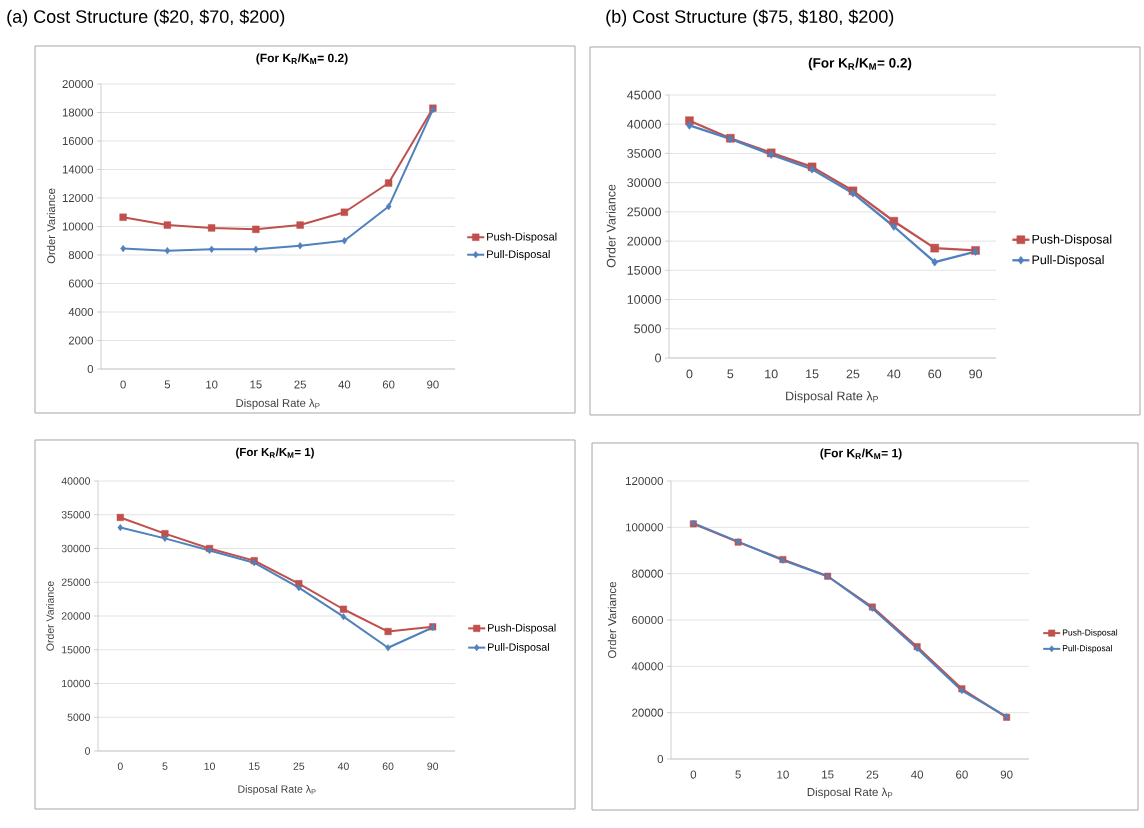  What do you see at coordinates (81, 283) in the screenshot?
I see `y-tick-label: 6000` at bounding box center [81, 283].